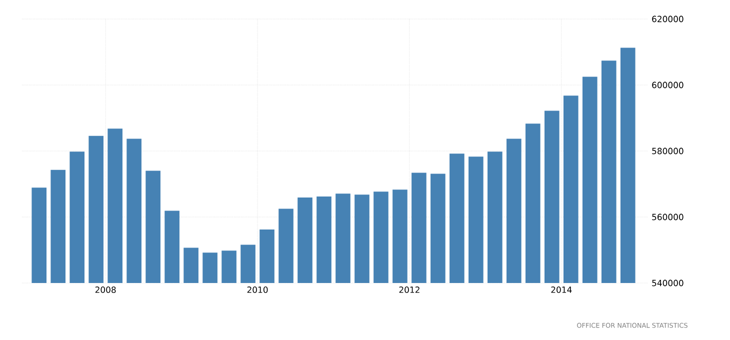 This screenshot has width=730, height=340. I want to click on y-tick-label: 620000, so click(668, 19).